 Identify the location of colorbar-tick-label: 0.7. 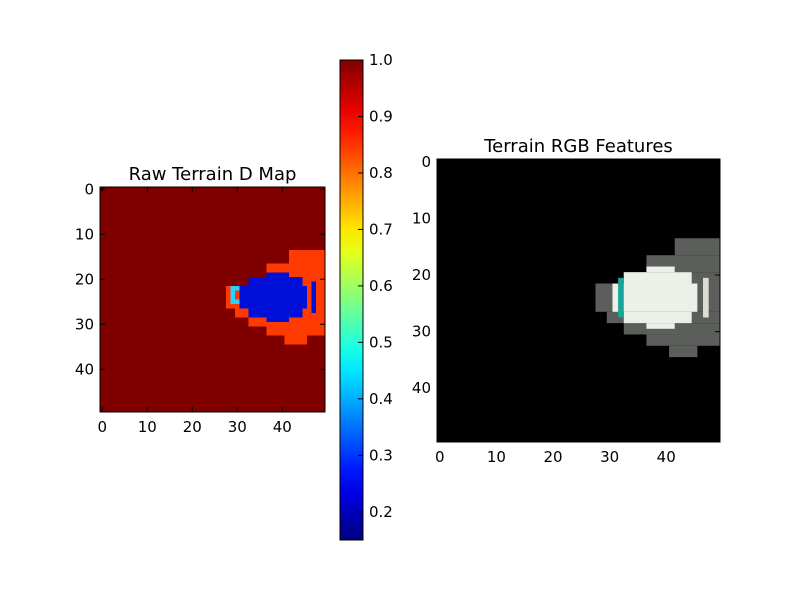
(381, 229).